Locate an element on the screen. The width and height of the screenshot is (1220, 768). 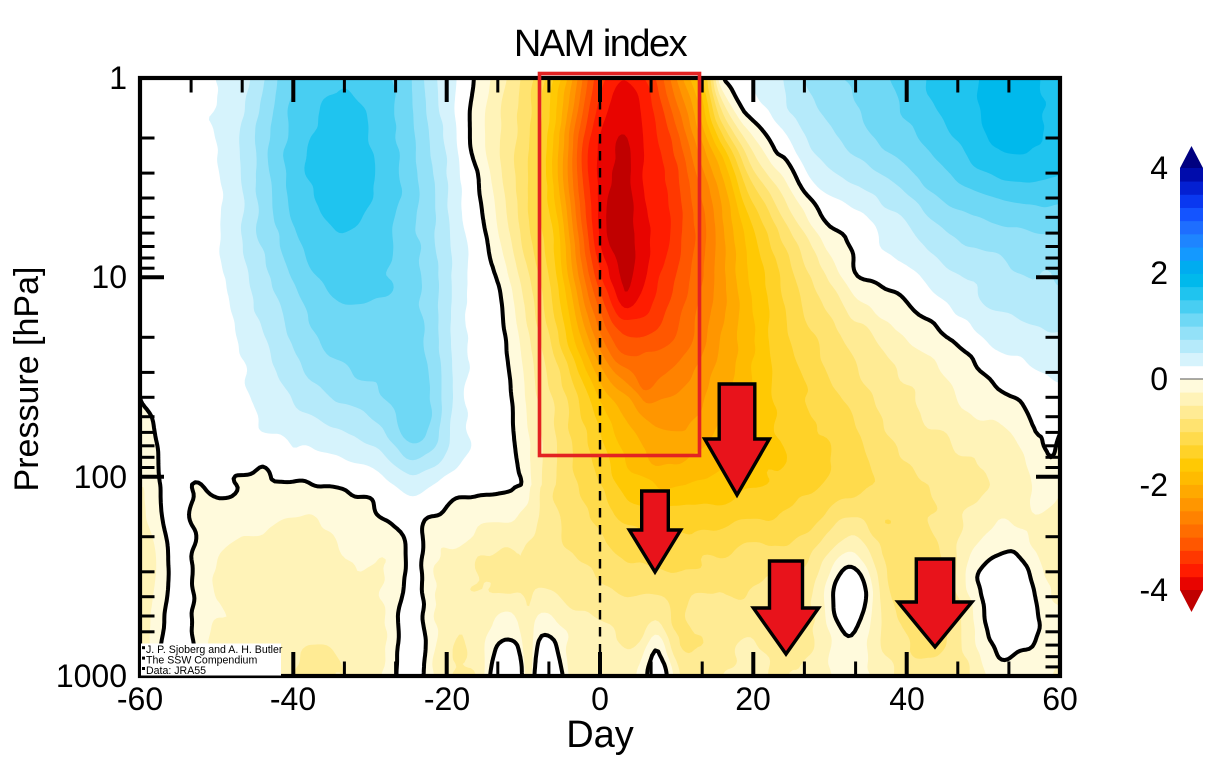
svg-text: -60 is located at coordinates (140, 699).